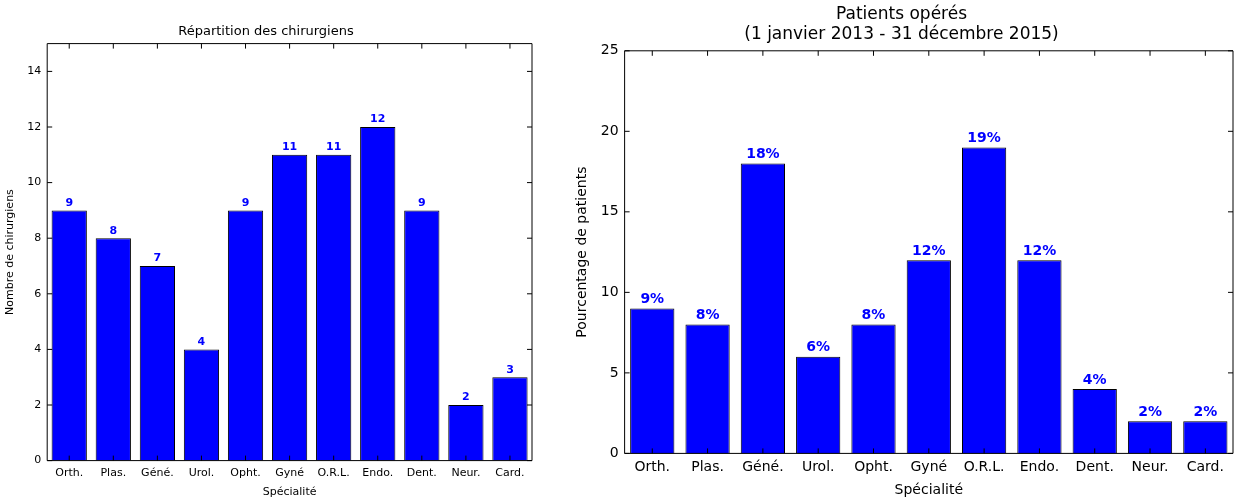  I want to click on chart-title: Répartition des chirurgiens, so click(266, 31).